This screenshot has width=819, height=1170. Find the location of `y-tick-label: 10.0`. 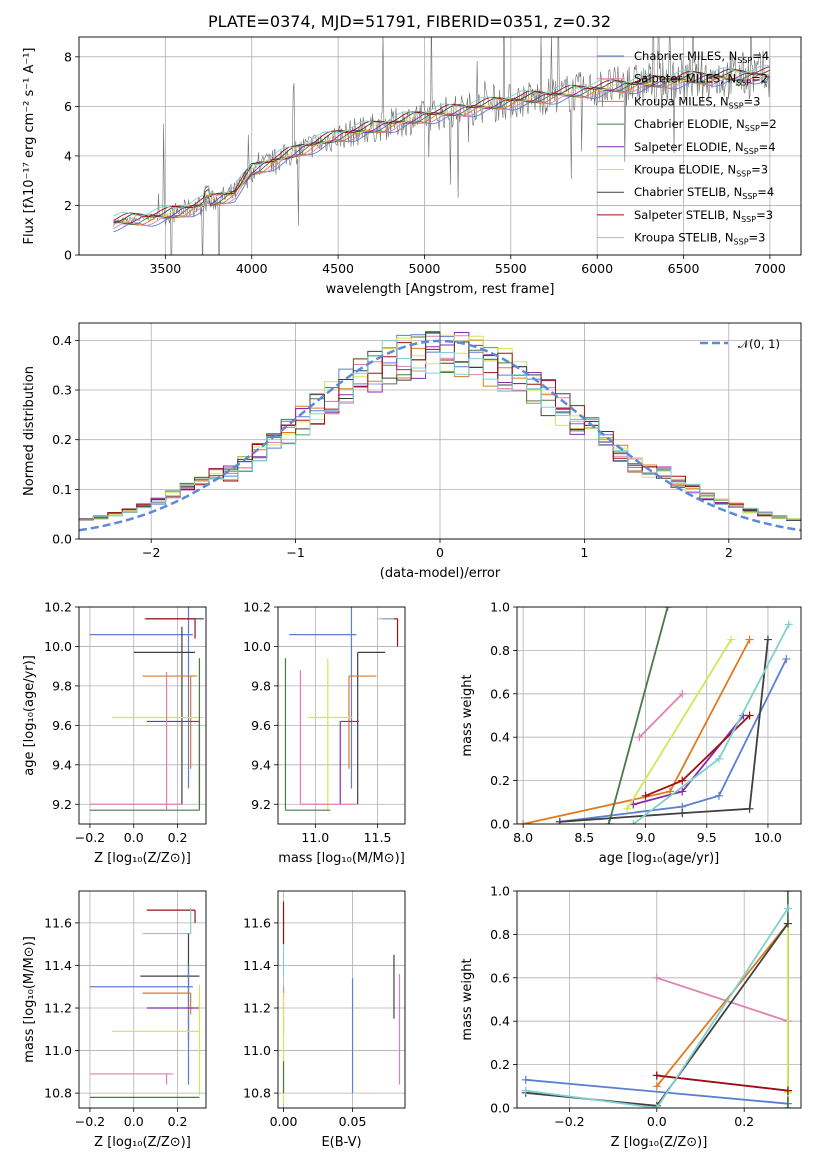

y-tick-label: 10.0 is located at coordinates (257, 646).